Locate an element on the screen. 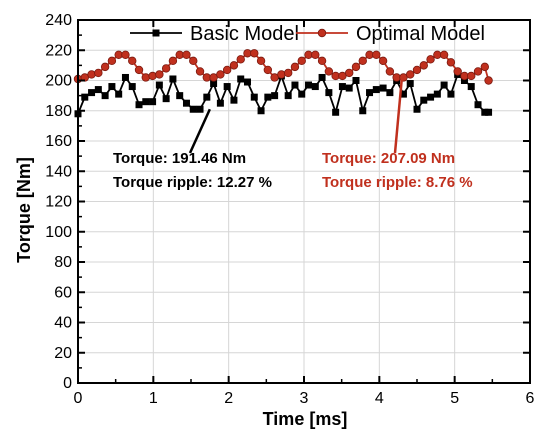 This screenshot has height=437, width=550. y-tick-label: 80 is located at coordinates (63, 262).